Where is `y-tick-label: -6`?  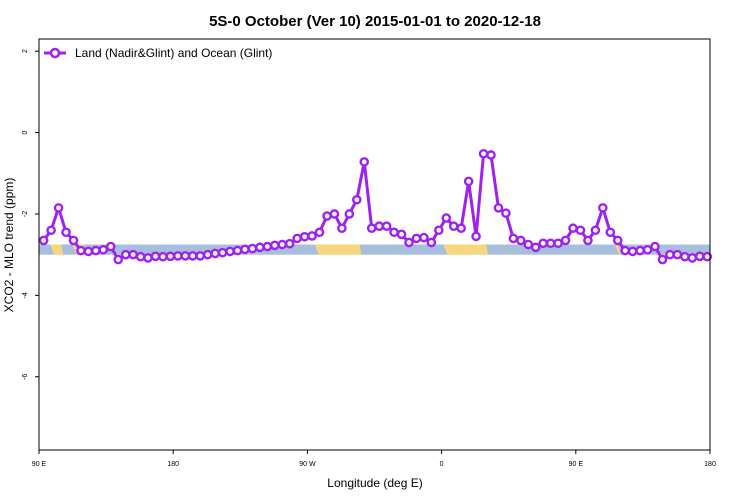 y-tick-label: -6 is located at coordinates (25, 377).